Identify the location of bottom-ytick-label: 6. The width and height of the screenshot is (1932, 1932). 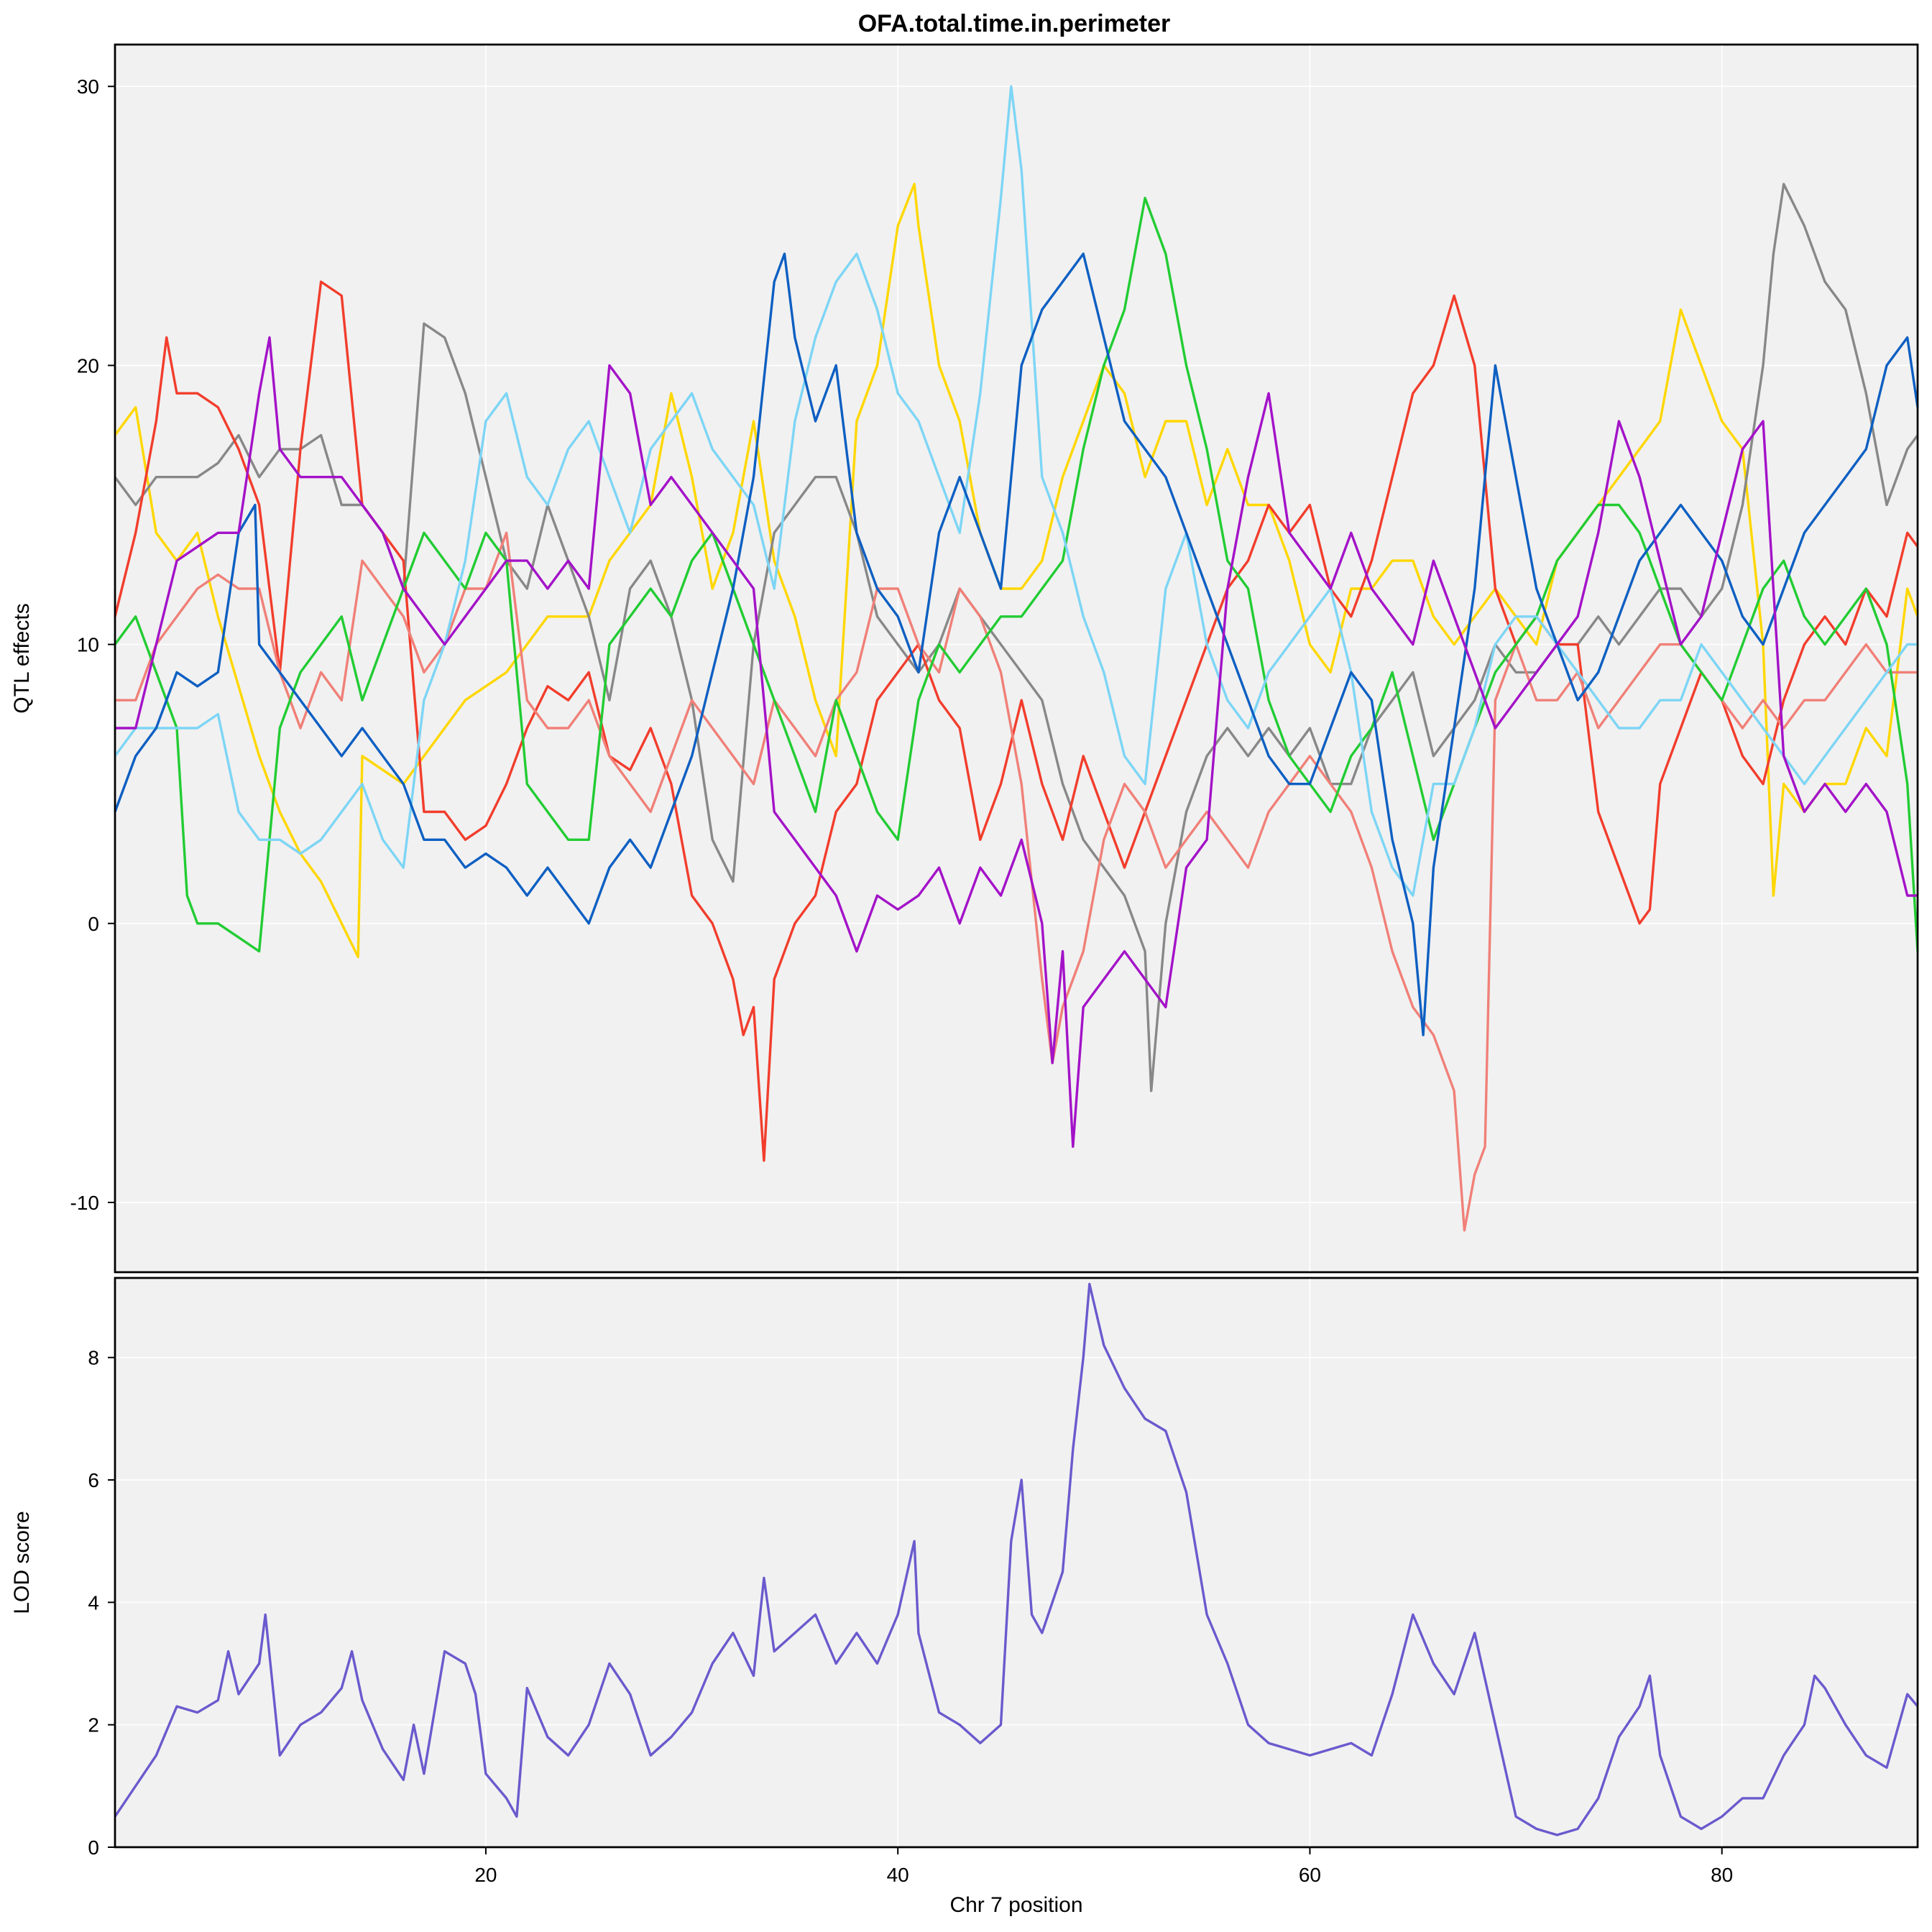
(93, 1480).